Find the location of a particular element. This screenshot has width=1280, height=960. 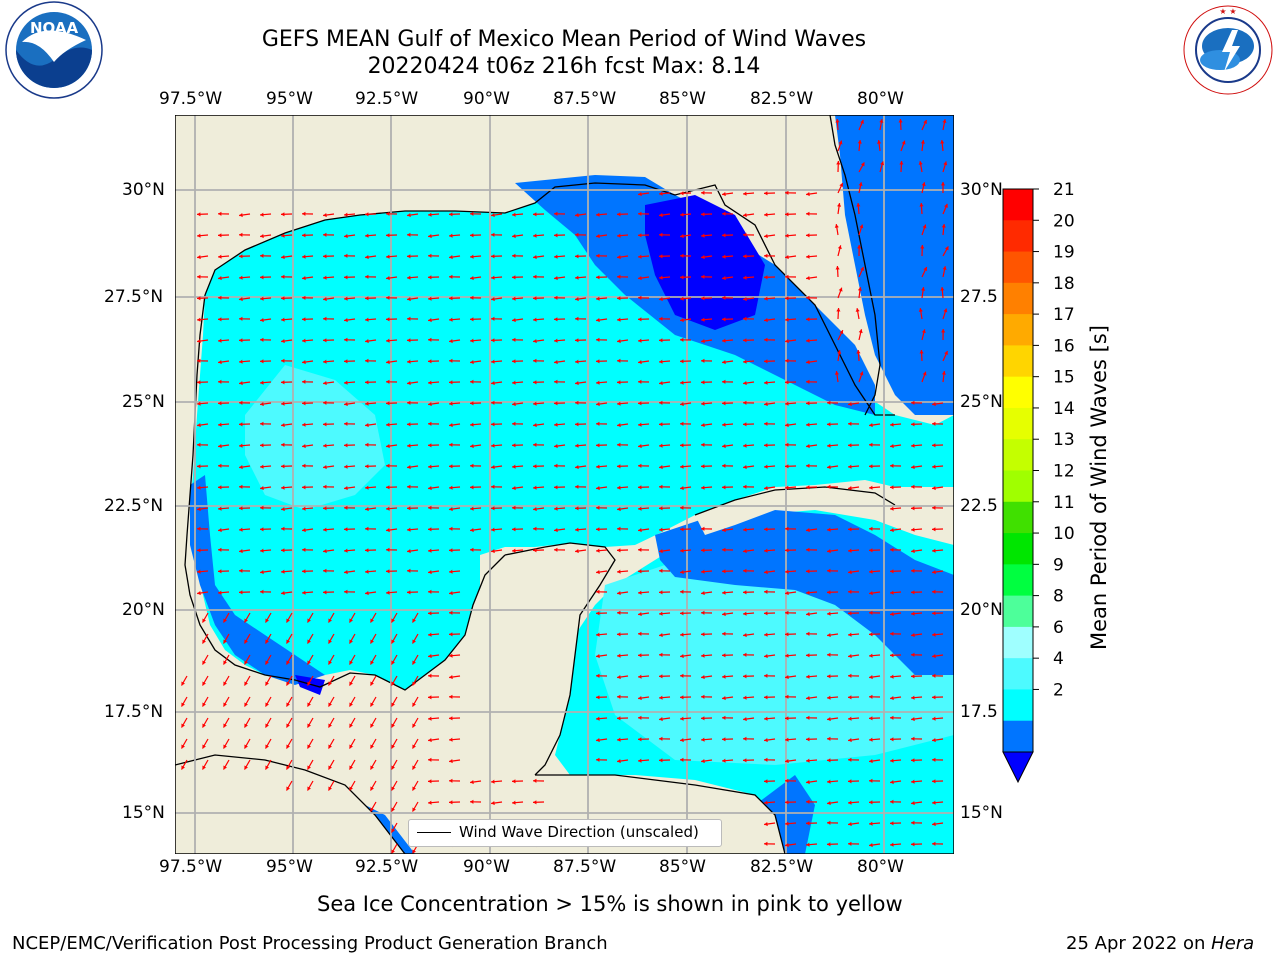

lon-label-bottom: 87.5°W is located at coordinates (585, 867).